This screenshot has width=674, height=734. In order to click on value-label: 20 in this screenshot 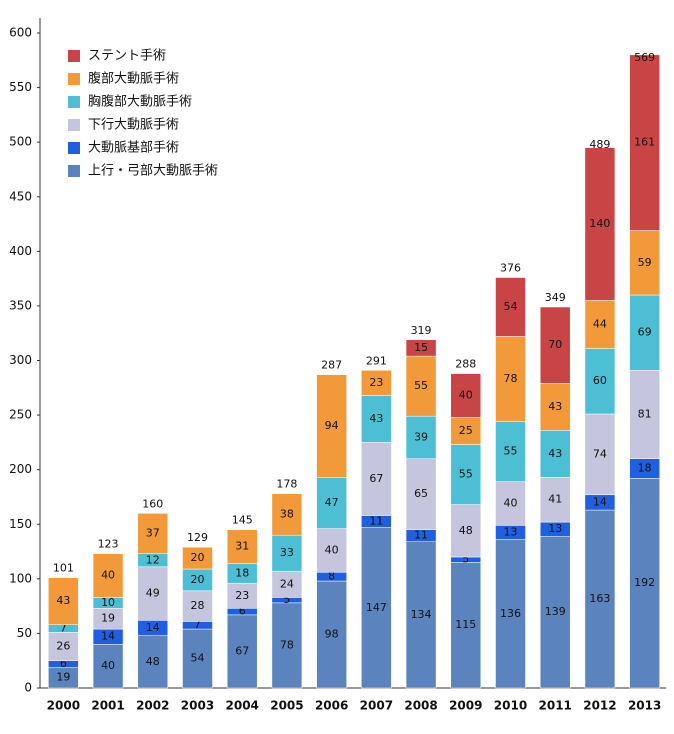, I will do `click(198, 557)`.